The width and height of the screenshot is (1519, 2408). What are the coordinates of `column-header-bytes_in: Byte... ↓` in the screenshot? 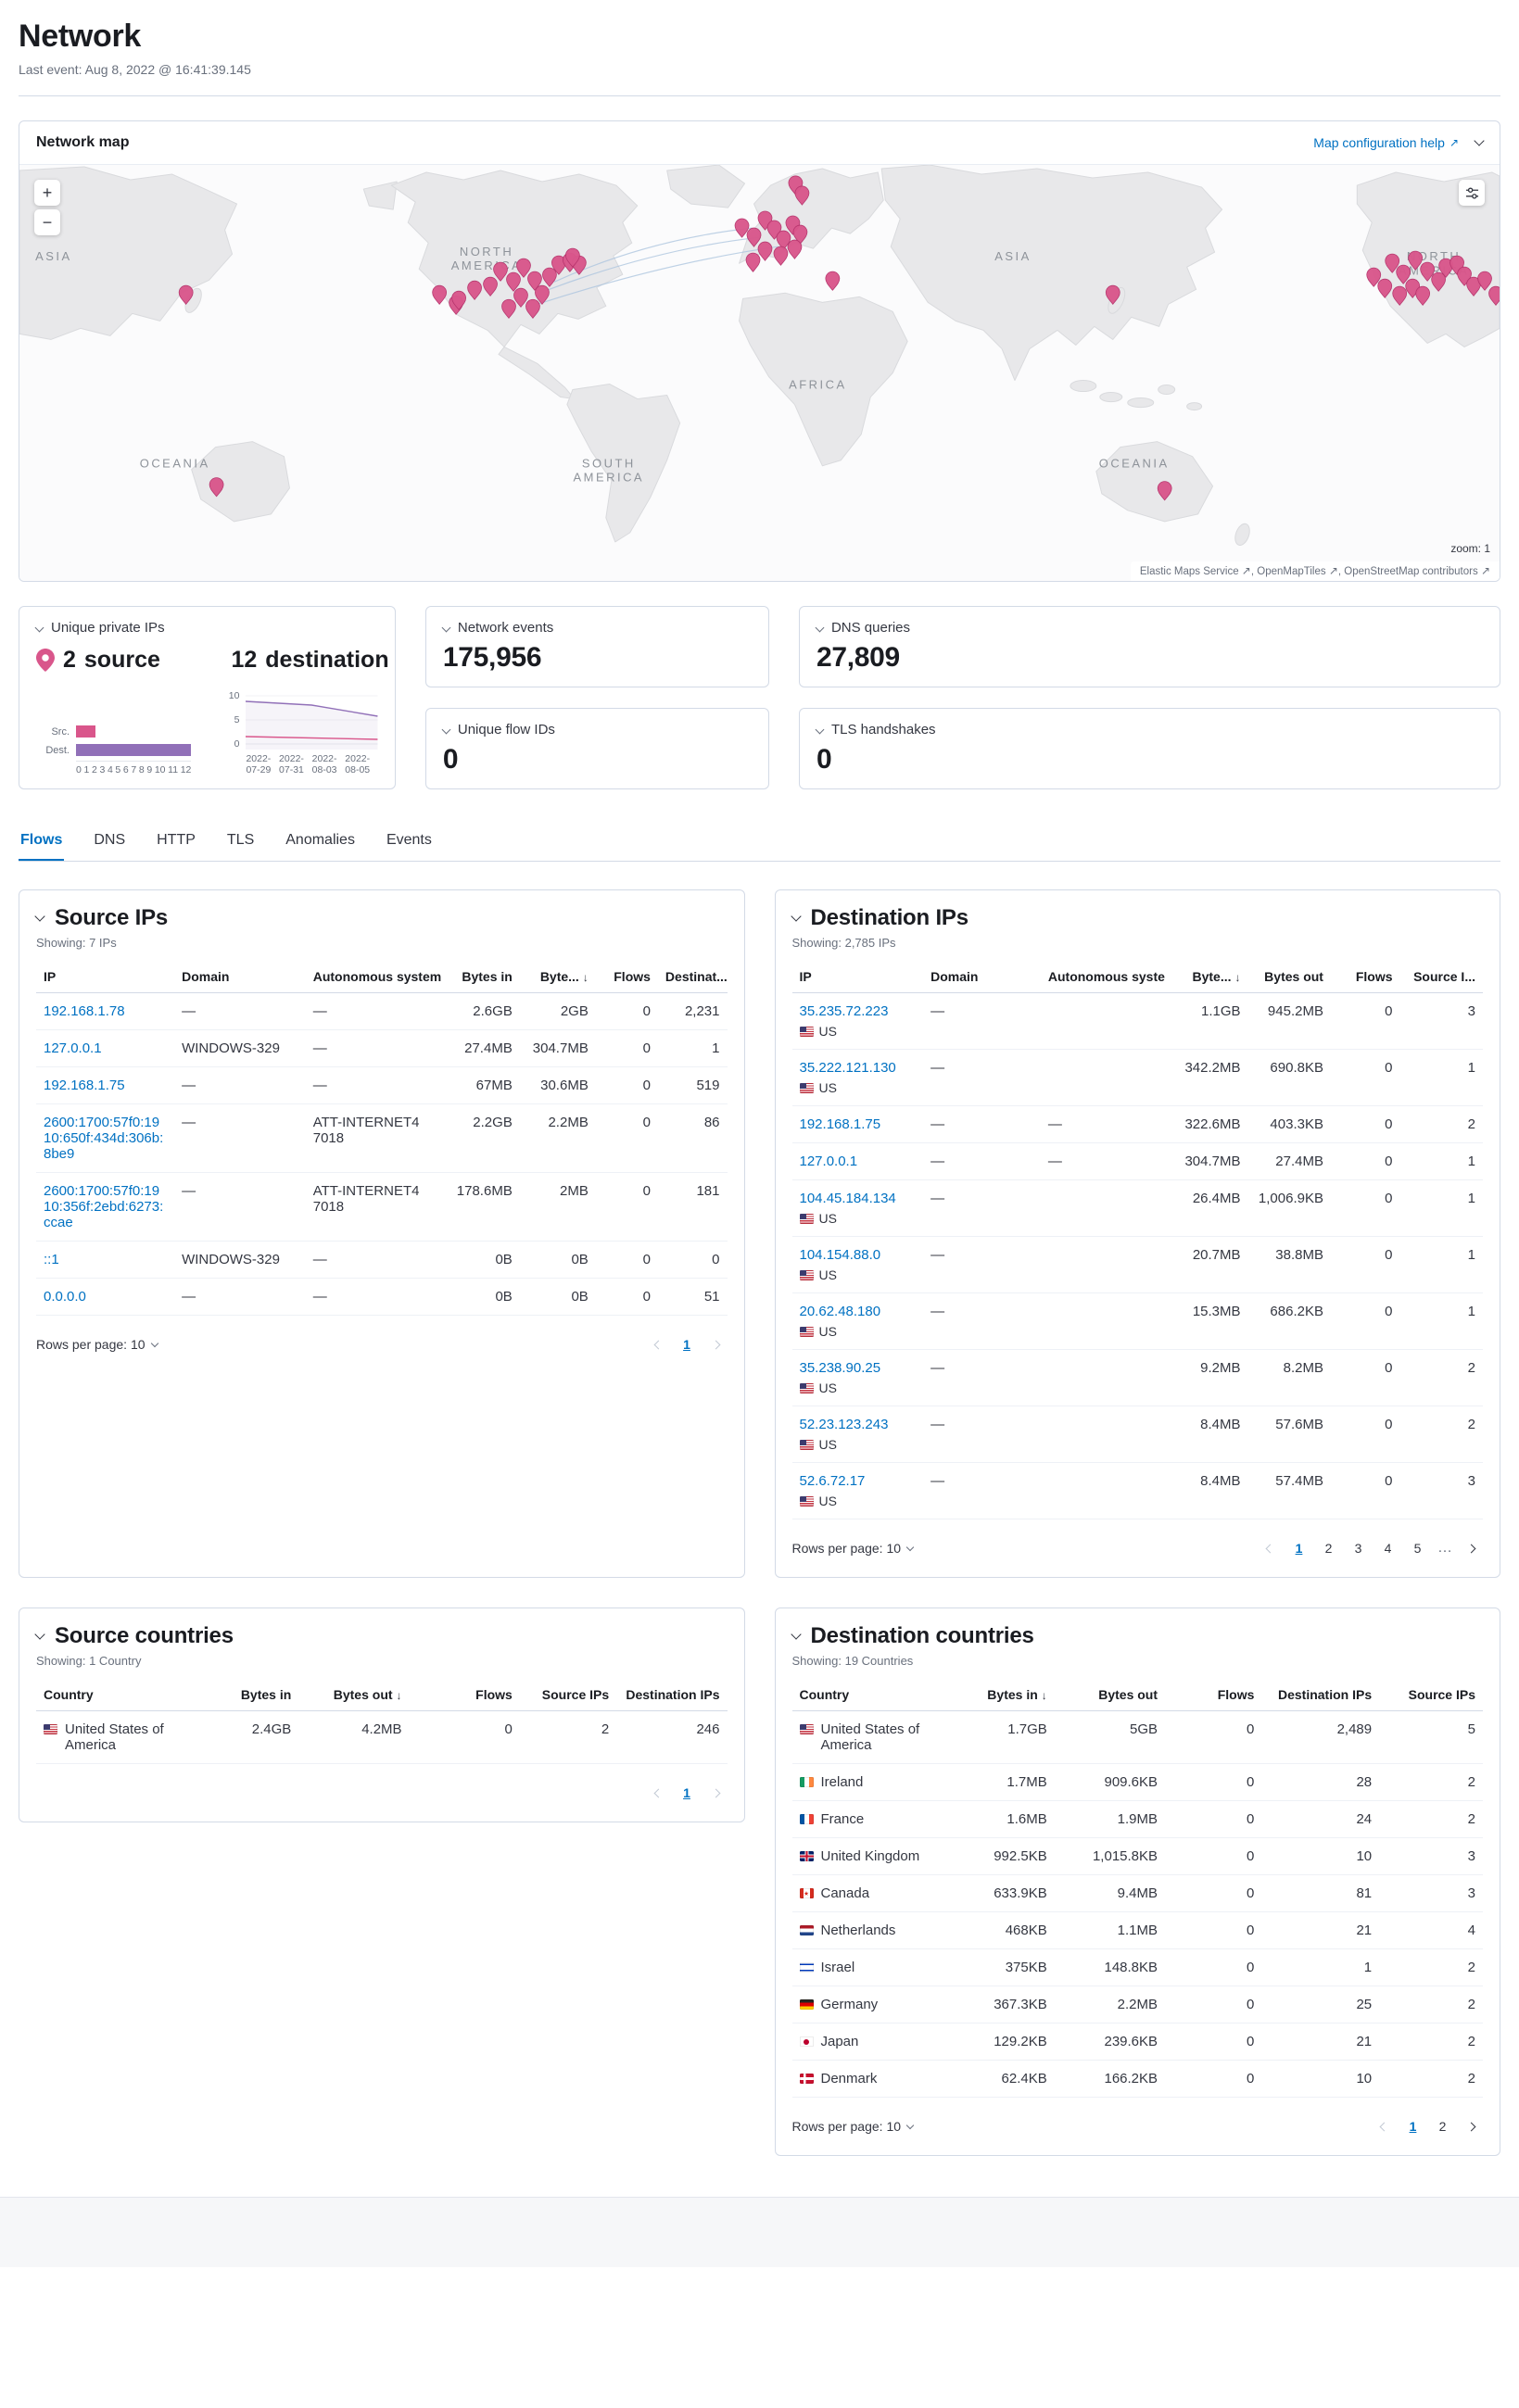 It's located at (1206, 977).